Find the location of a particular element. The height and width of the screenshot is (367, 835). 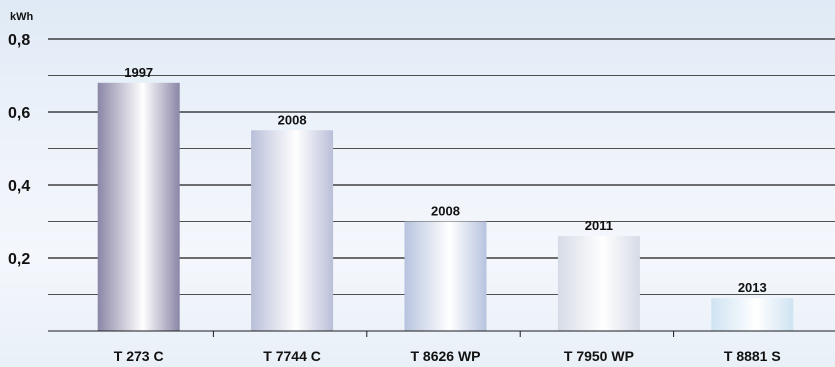

y-tick-label: 0,6 is located at coordinates (19, 113).